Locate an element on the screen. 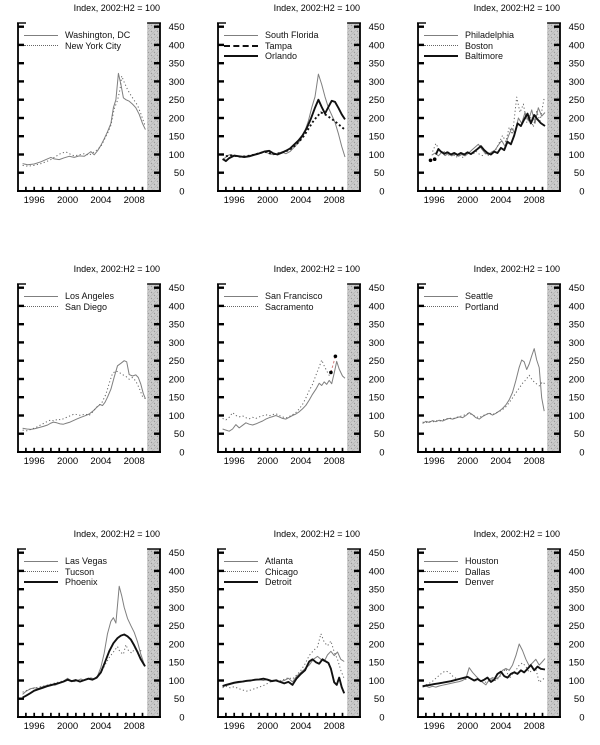 The width and height of the screenshot is (600, 745). series-south-florida is located at coordinates (284, 117).